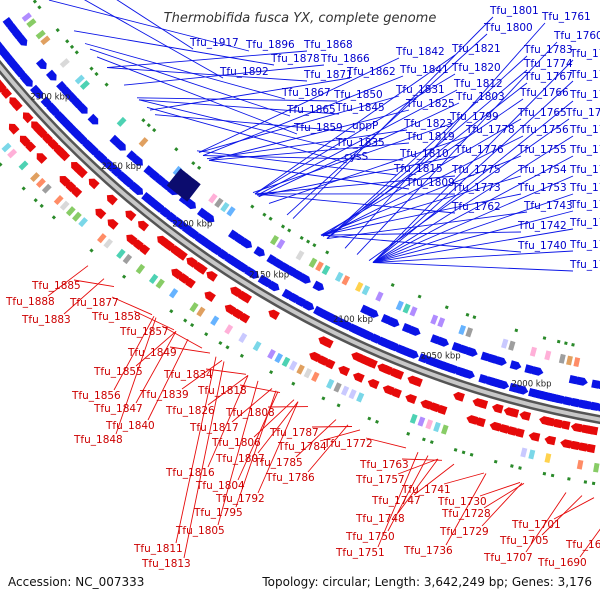  I want to click on reverse-gene-label: Tfu_1690, so click(562, 563).